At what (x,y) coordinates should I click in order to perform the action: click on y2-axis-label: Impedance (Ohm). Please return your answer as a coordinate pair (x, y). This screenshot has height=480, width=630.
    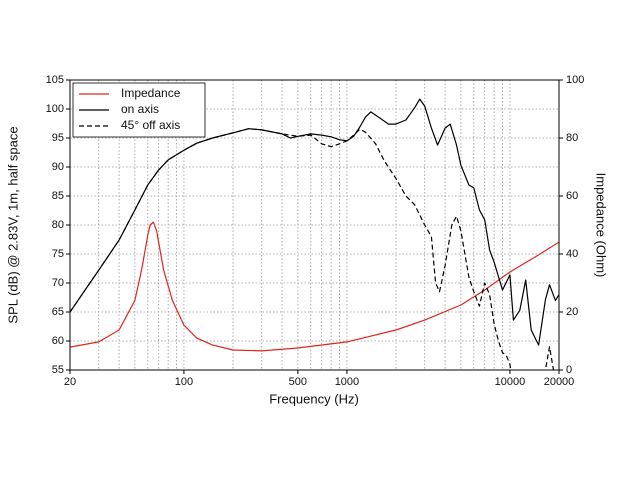
    Looking at the image, I should click on (601, 225).